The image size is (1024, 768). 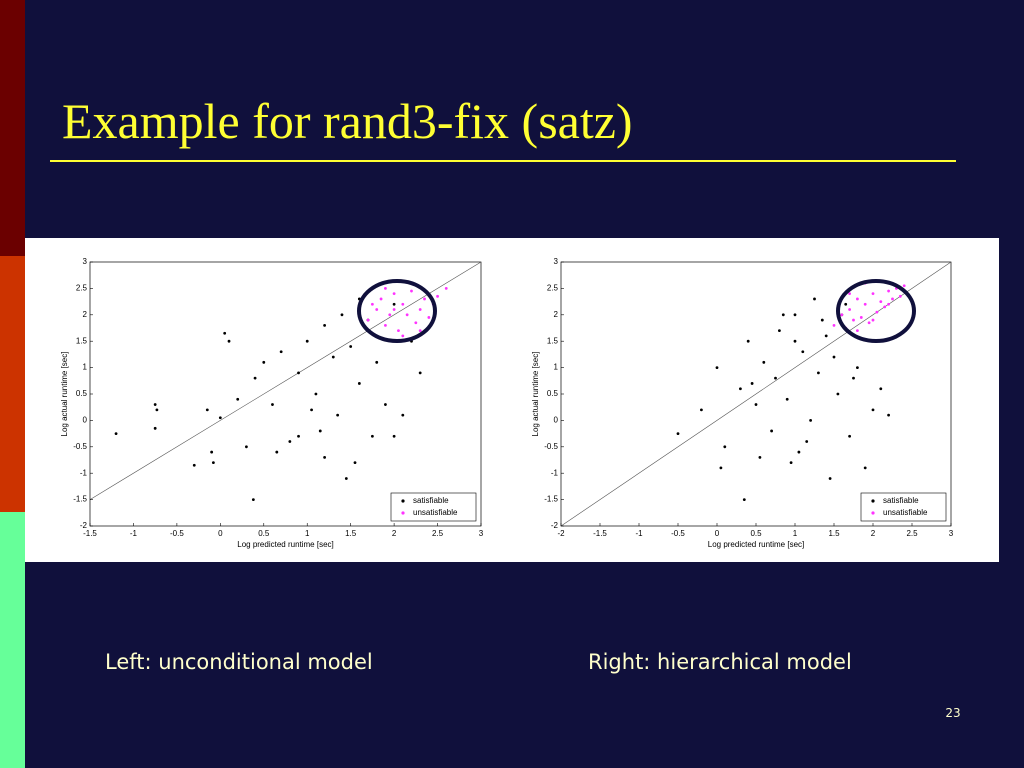 What do you see at coordinates (551, 446) in the screenshot?
I see `y-tick-label: -0.5` at bounding box center [551, 446].